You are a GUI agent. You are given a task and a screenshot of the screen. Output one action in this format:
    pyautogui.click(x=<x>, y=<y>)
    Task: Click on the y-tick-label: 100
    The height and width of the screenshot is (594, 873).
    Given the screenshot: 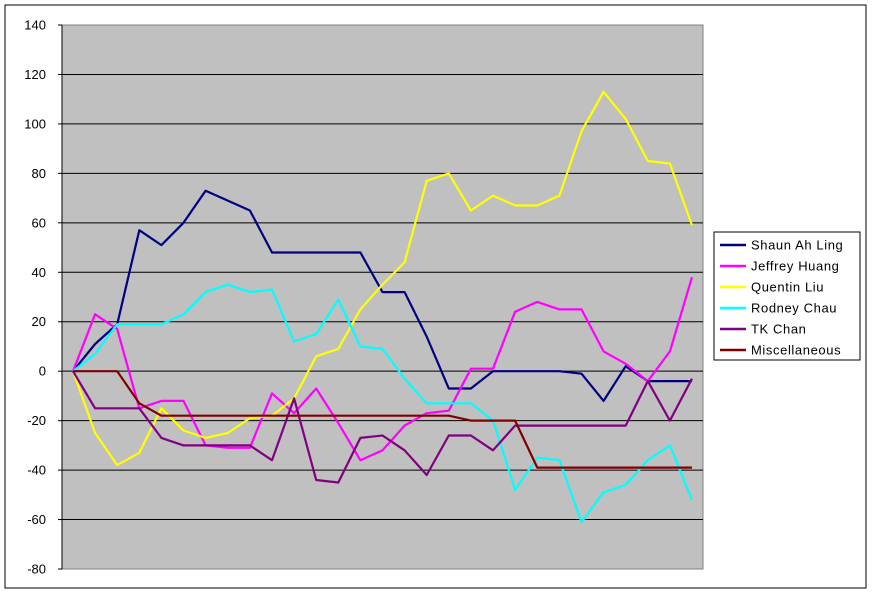 What is the action you would take?
    pyautogui.click(x=35, y=123)
    